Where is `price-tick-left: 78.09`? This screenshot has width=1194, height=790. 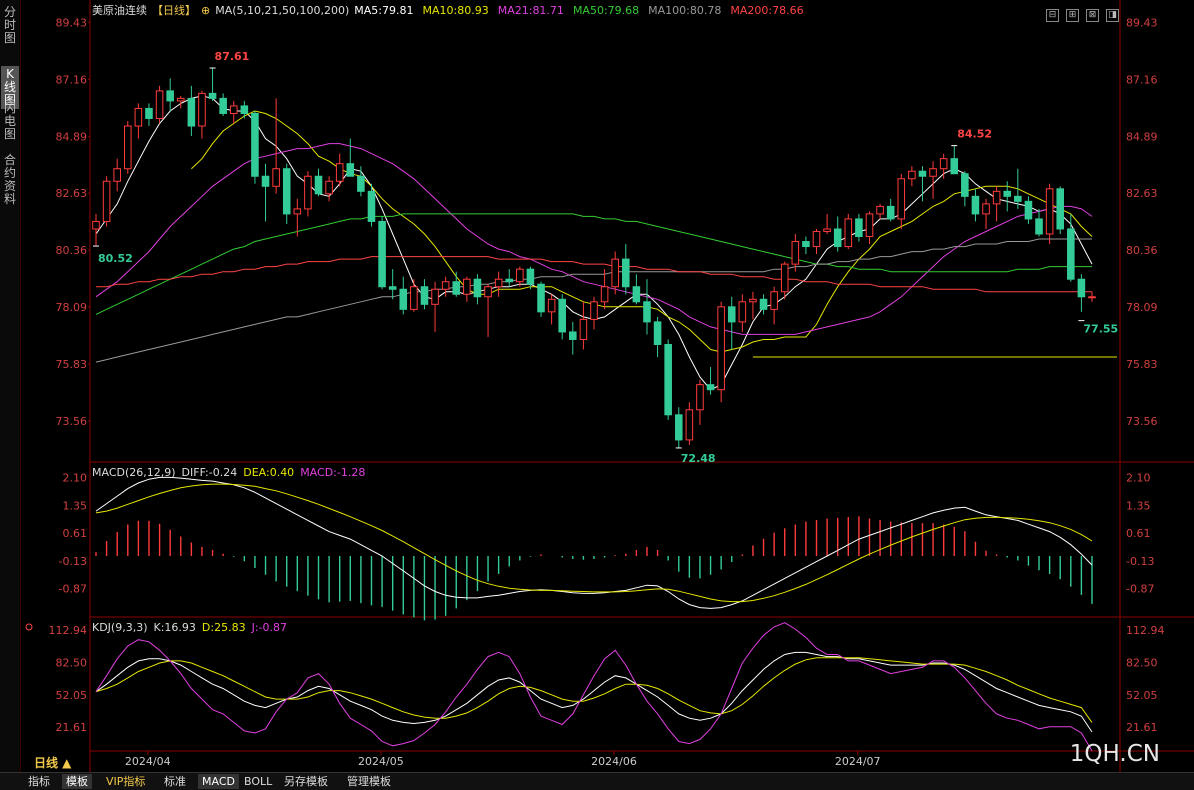 price-tick-left: 78.09 is located at coordinates (72, 307).